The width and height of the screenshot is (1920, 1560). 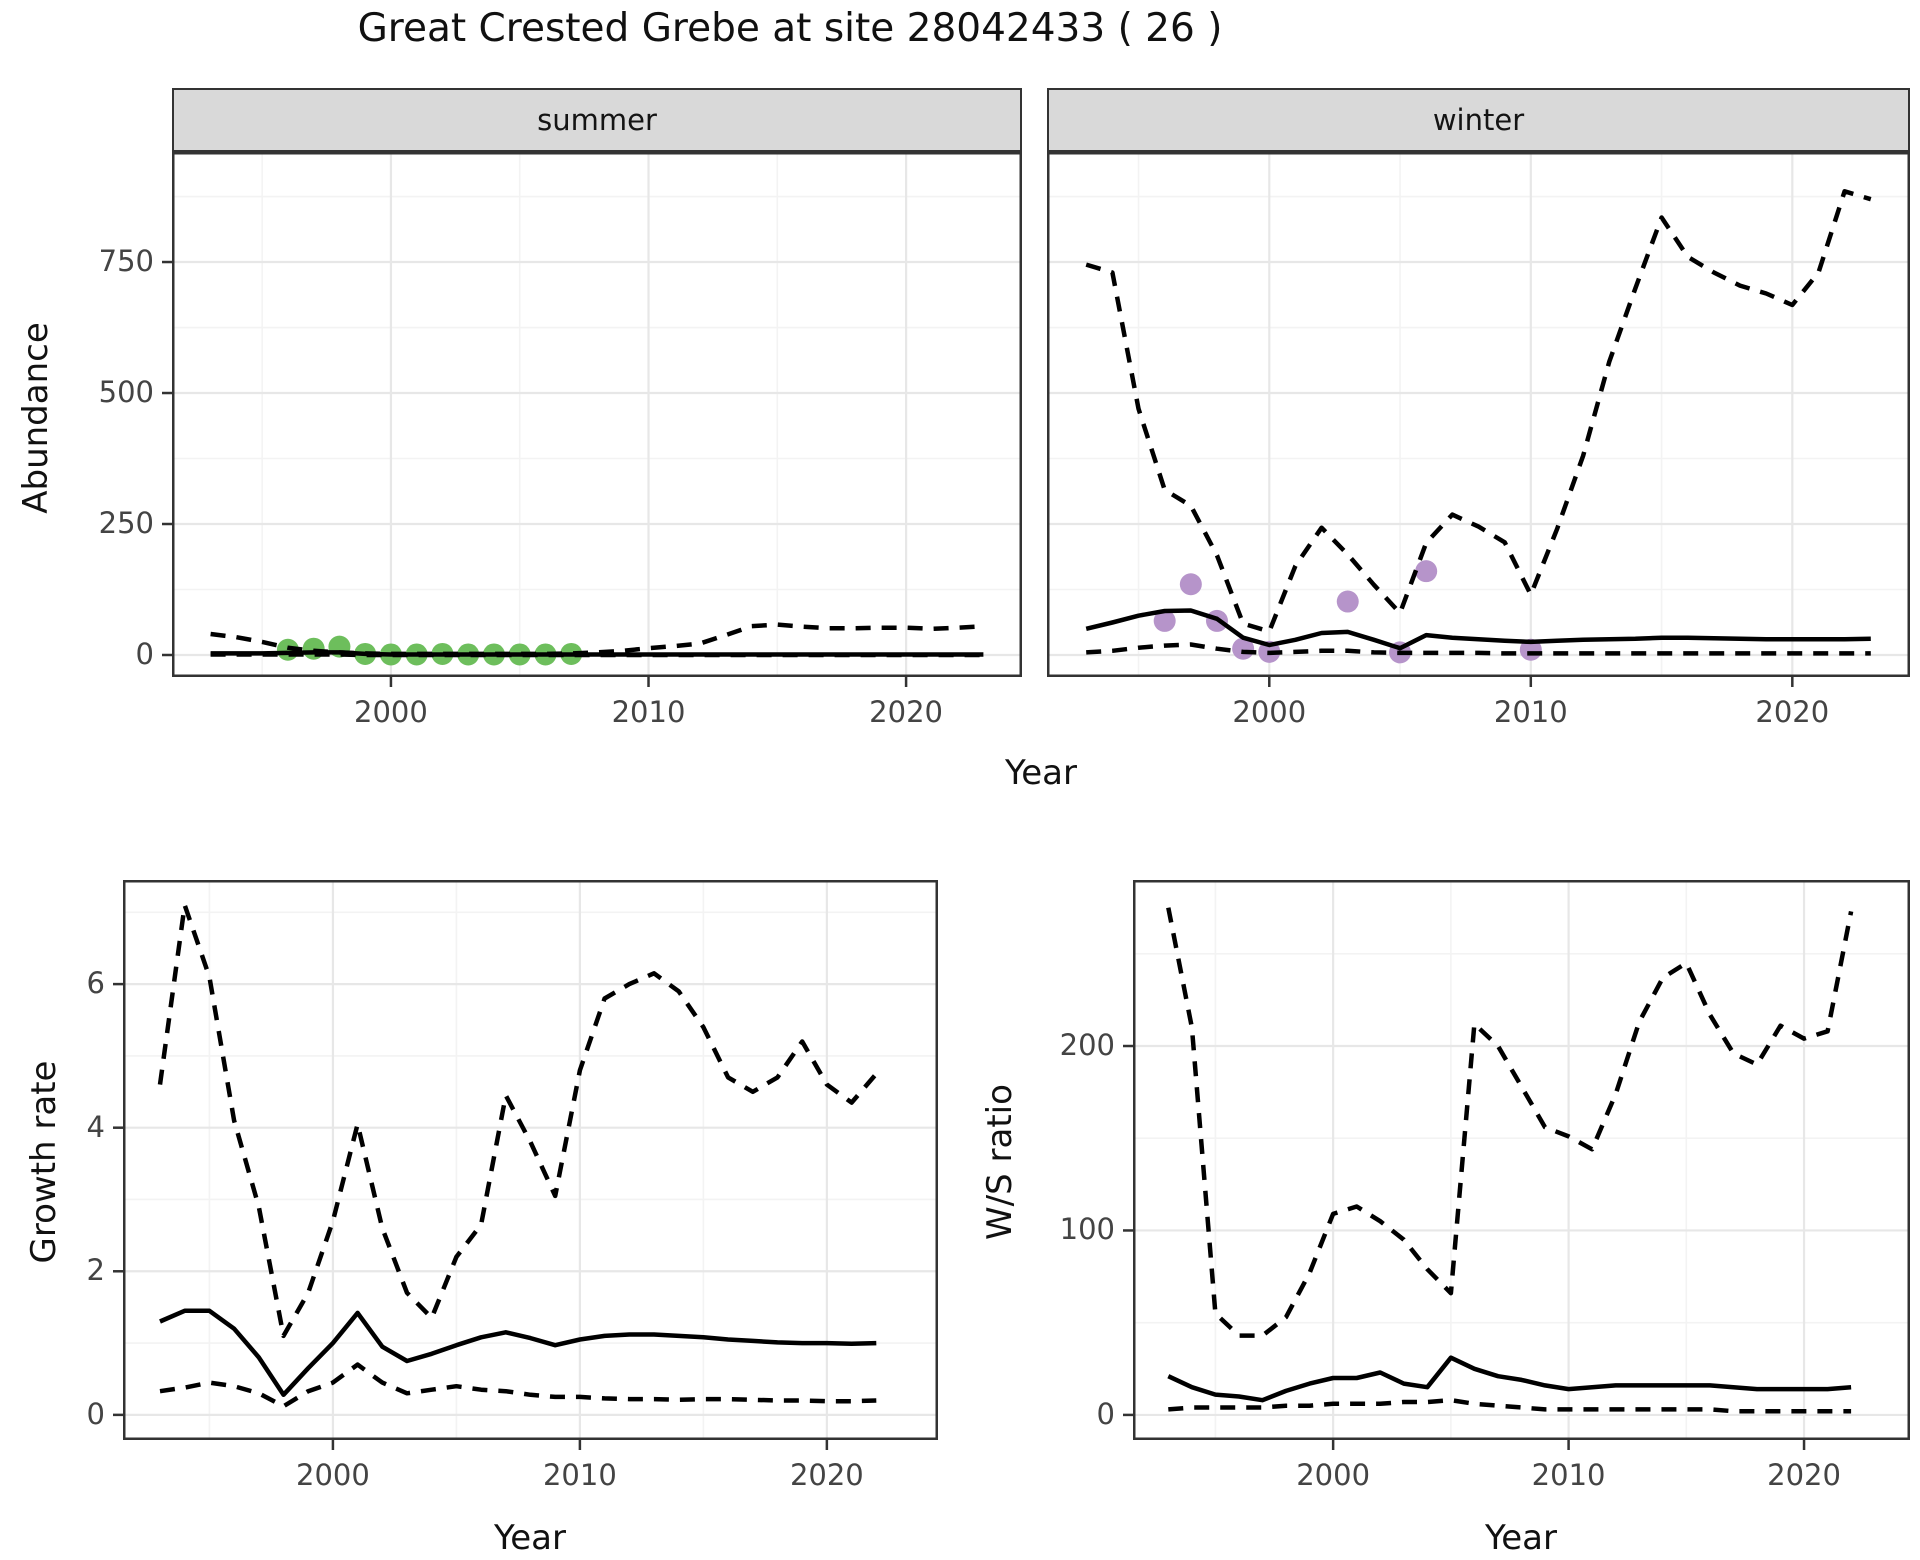 What do you see at coordinates (1510, 1405) in the screenshot?
I see `series-lower-ci-line-ws` at bounding box center [1510, 1405].